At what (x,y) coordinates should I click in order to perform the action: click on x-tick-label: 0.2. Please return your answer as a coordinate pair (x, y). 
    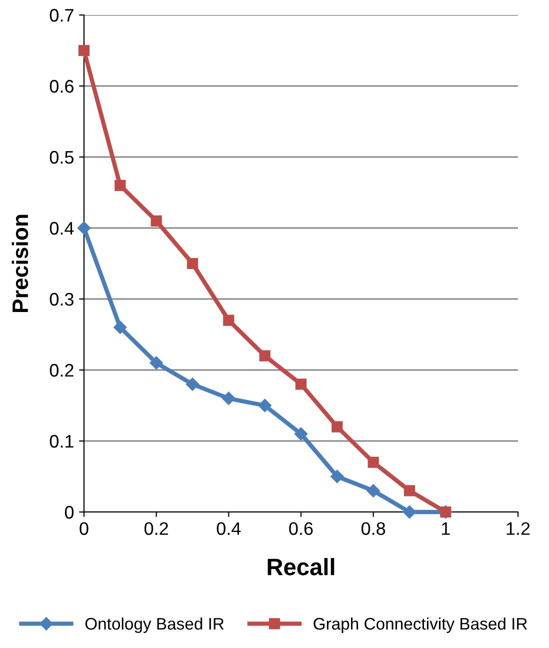
    Looking at the image, I should click on (156, 528).